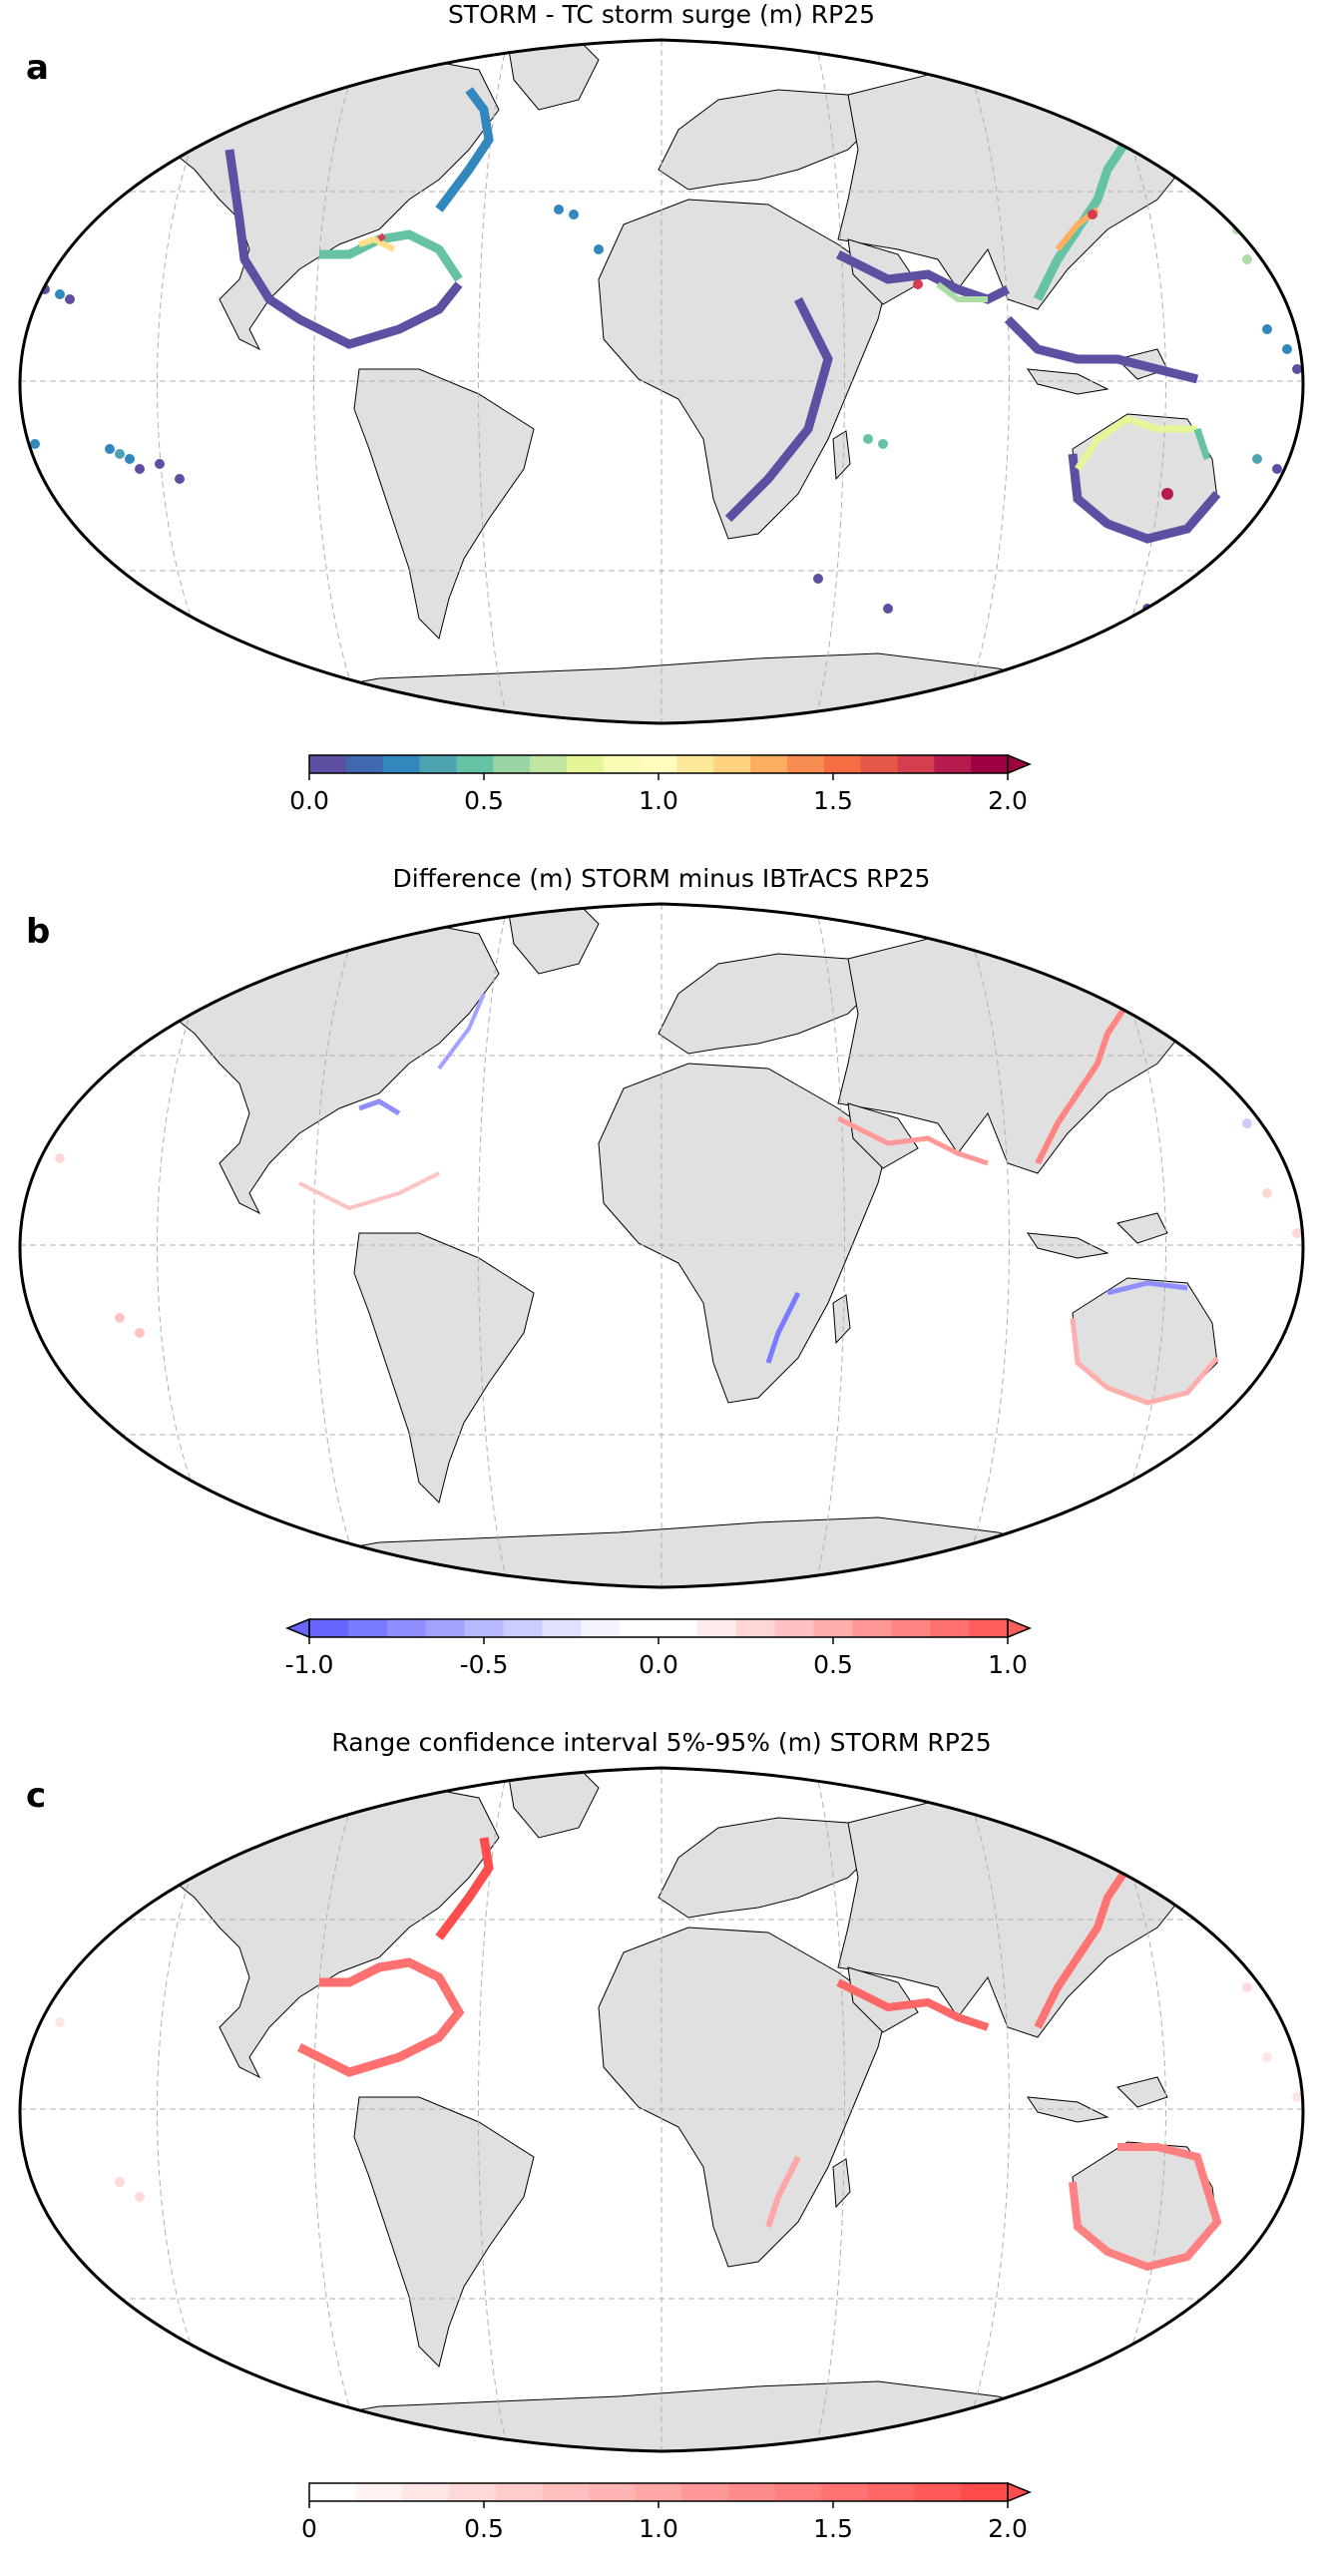  Describe the element at coordinates (918, 284) in the screenshot. I see `surge-peak-india` at that location.